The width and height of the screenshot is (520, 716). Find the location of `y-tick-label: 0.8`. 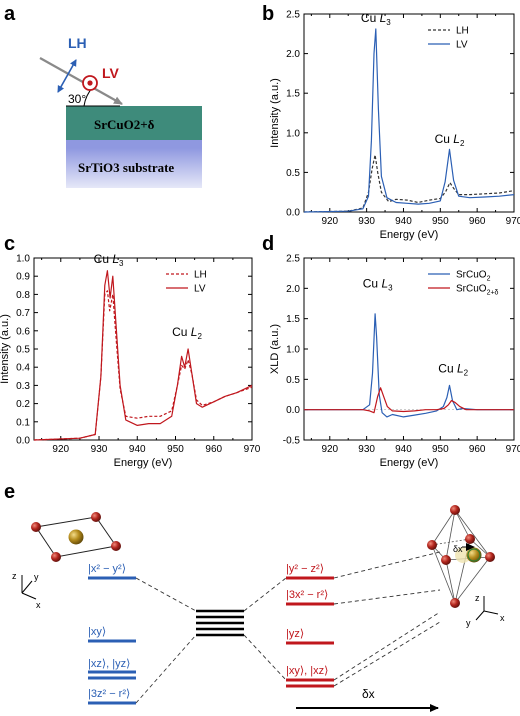

y-tick-label: 0.8 is located at coordinates (23, 295).